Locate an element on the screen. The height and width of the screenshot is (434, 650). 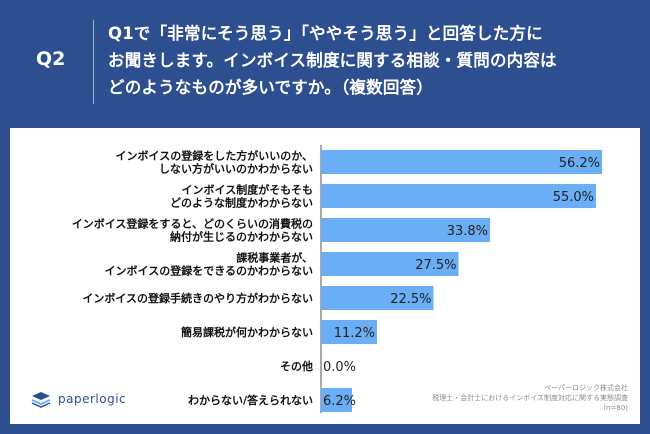
category-label-4: インボイスの登録手続きのやり方がわからない is located at coordinates (197, 298).